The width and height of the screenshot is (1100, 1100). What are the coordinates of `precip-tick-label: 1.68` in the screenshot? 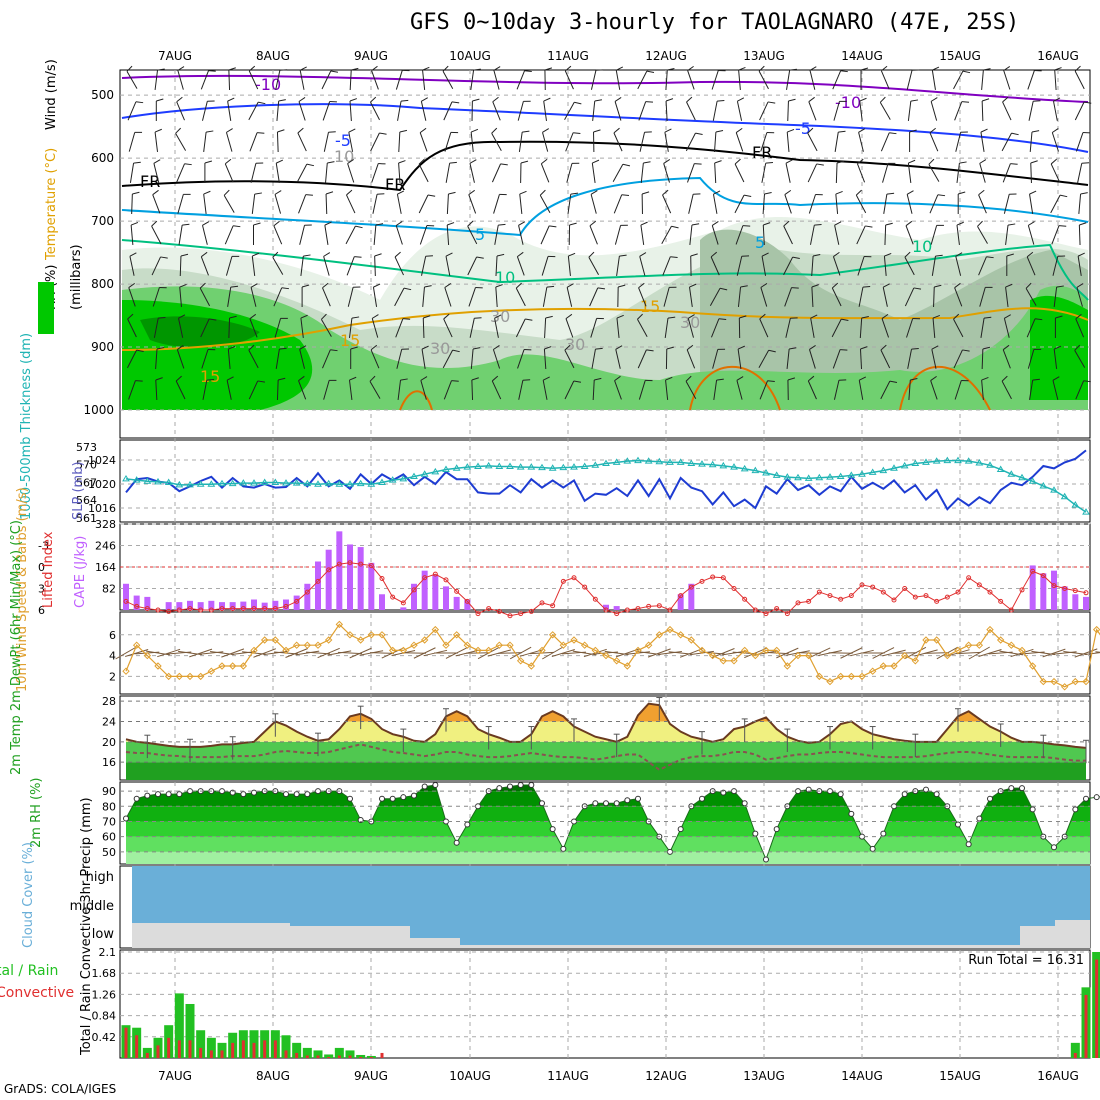 It's located at (104, 973).